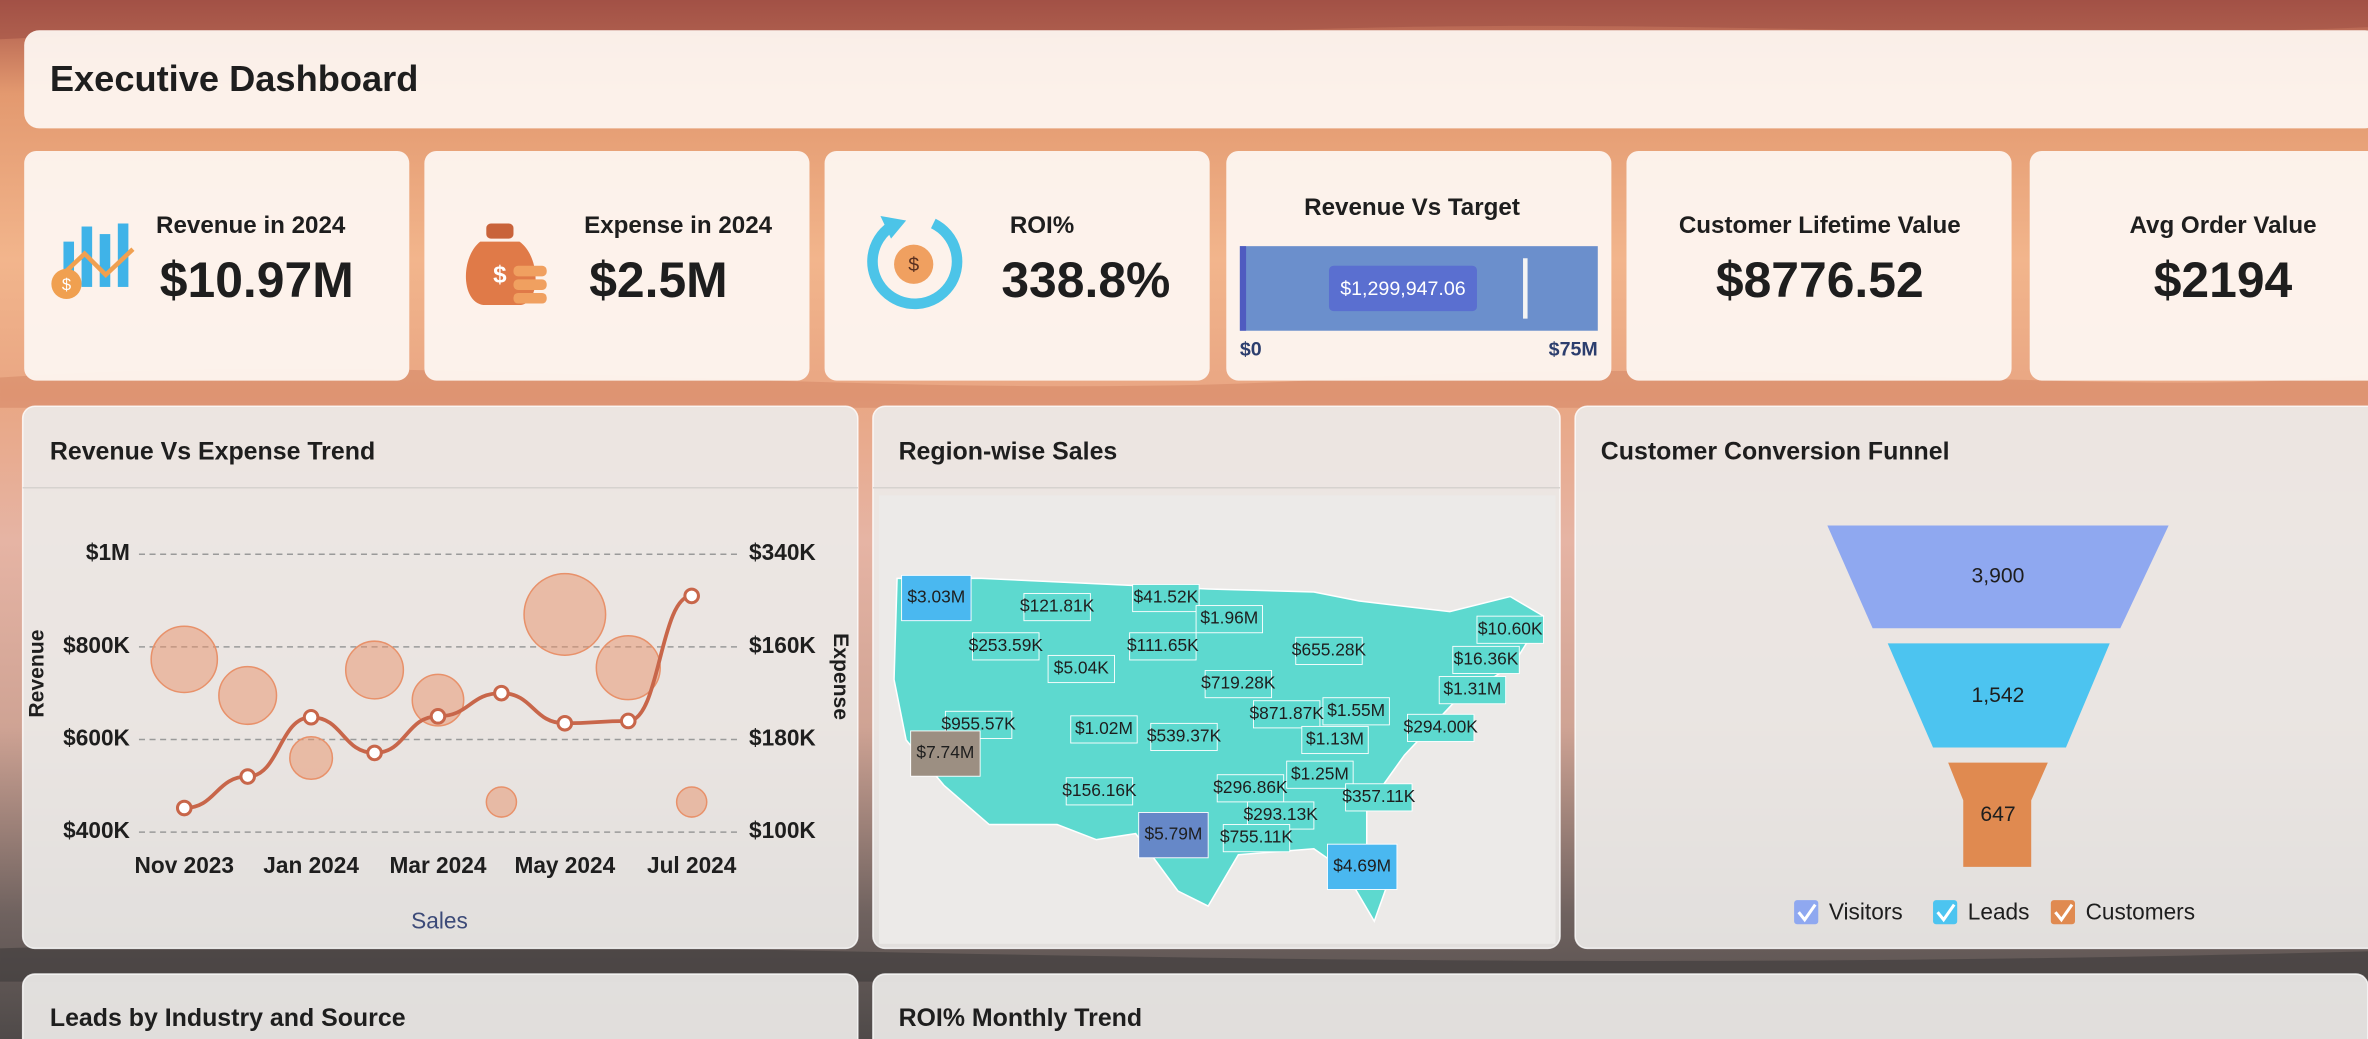 The width and height of the screenshot is (2368, 1039). I want to click on region-label: $655.28K, so click(1329, 649).